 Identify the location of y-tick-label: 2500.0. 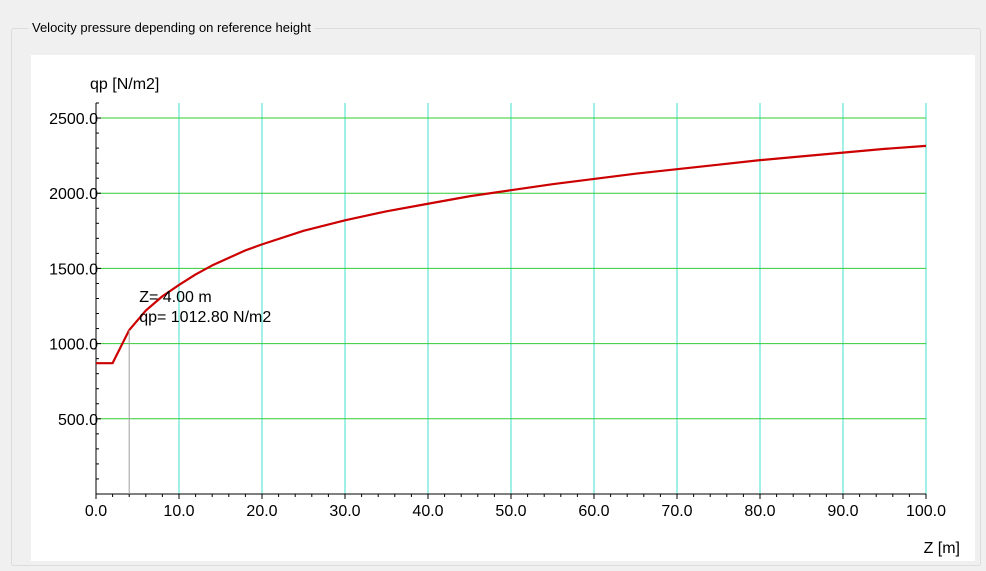
(73, 119).